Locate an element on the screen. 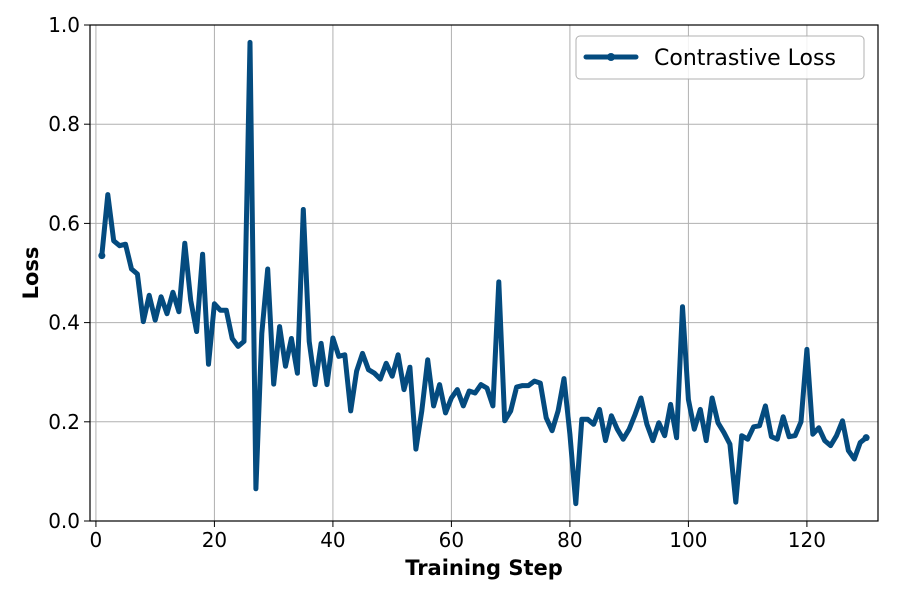 Image resolution: width=897 pixels, height=598 pixels. y-tick-label: 1.0 is located at coordinates (64, 25).